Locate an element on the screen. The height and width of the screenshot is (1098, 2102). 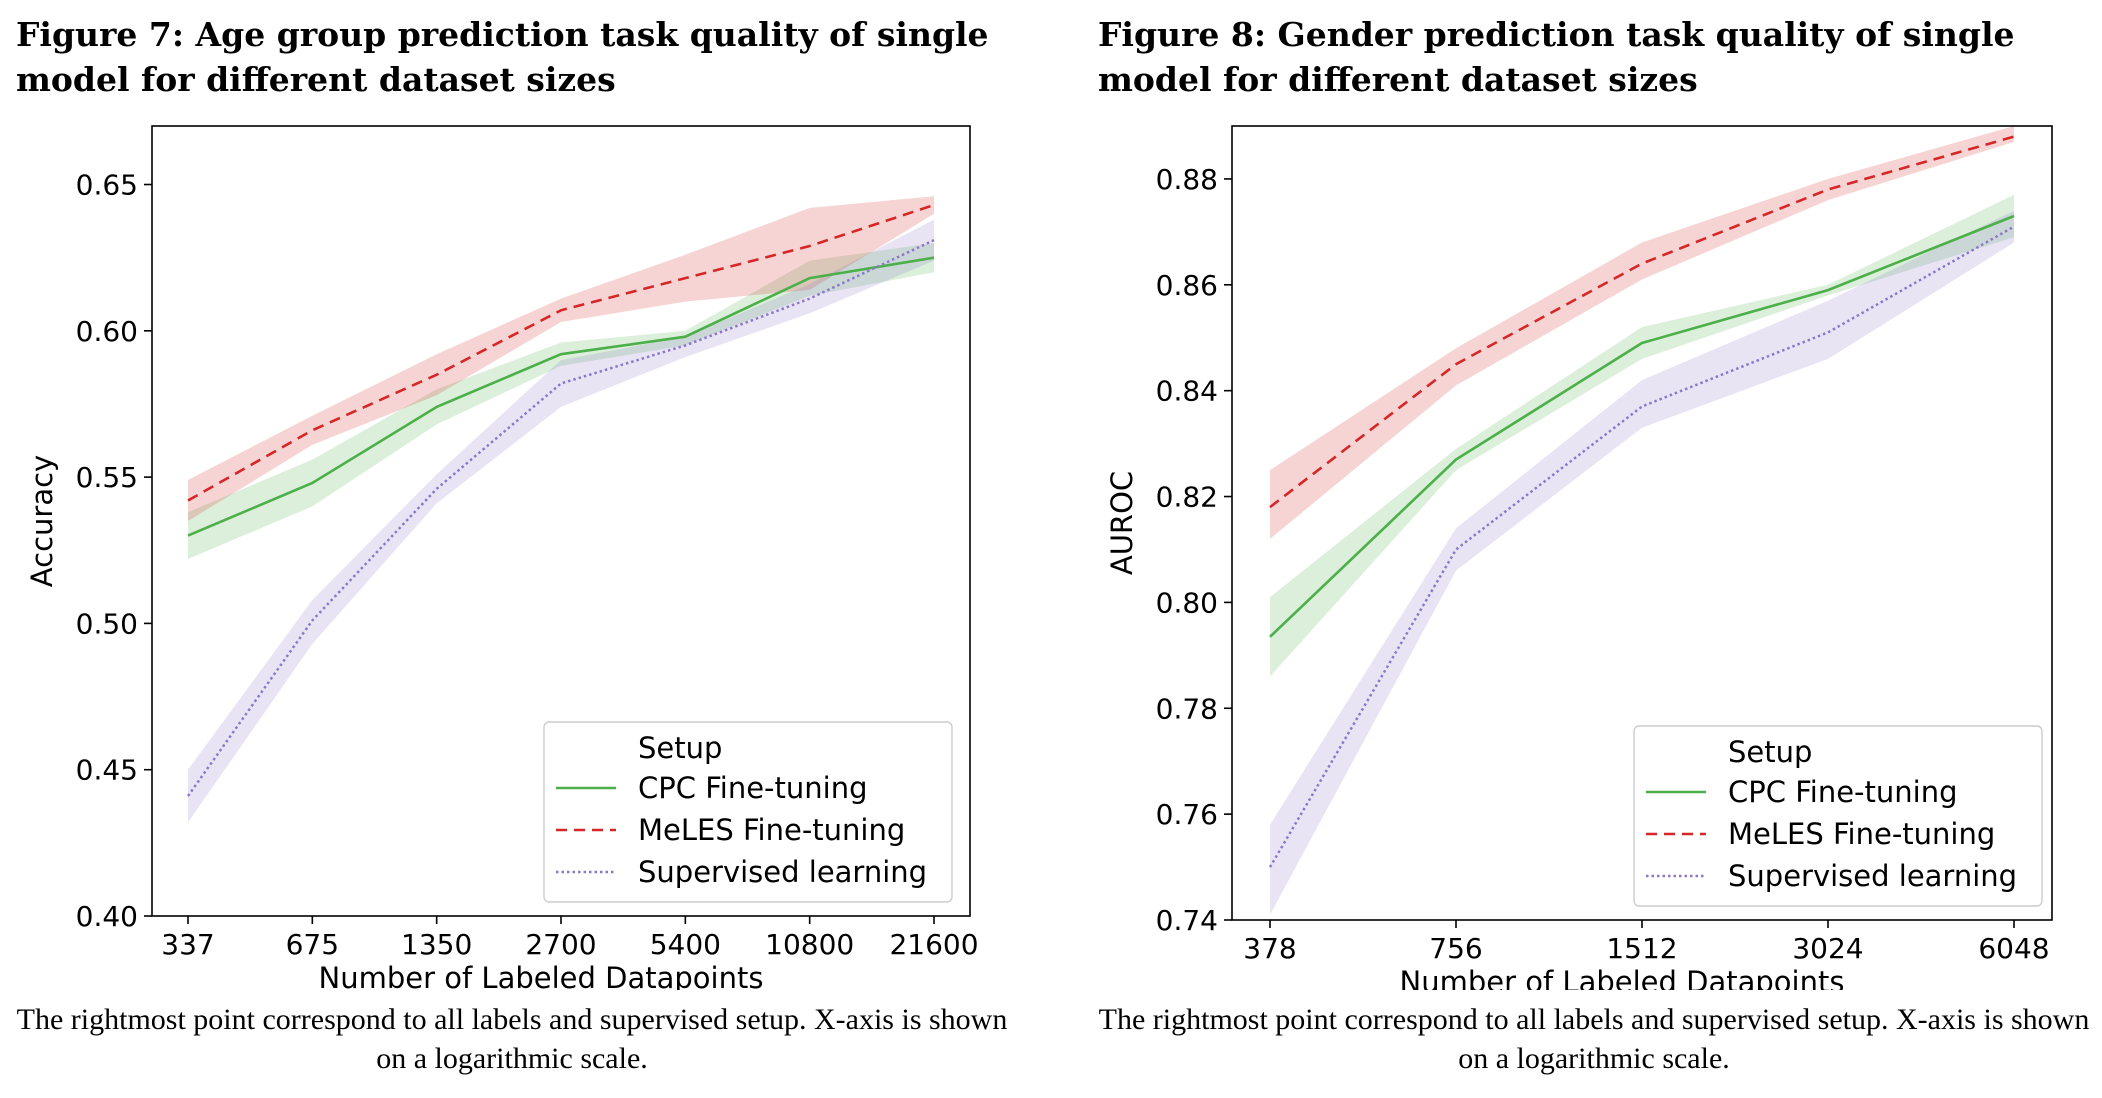
meles-fine-tuning-band is located at coordinates (561, 358).